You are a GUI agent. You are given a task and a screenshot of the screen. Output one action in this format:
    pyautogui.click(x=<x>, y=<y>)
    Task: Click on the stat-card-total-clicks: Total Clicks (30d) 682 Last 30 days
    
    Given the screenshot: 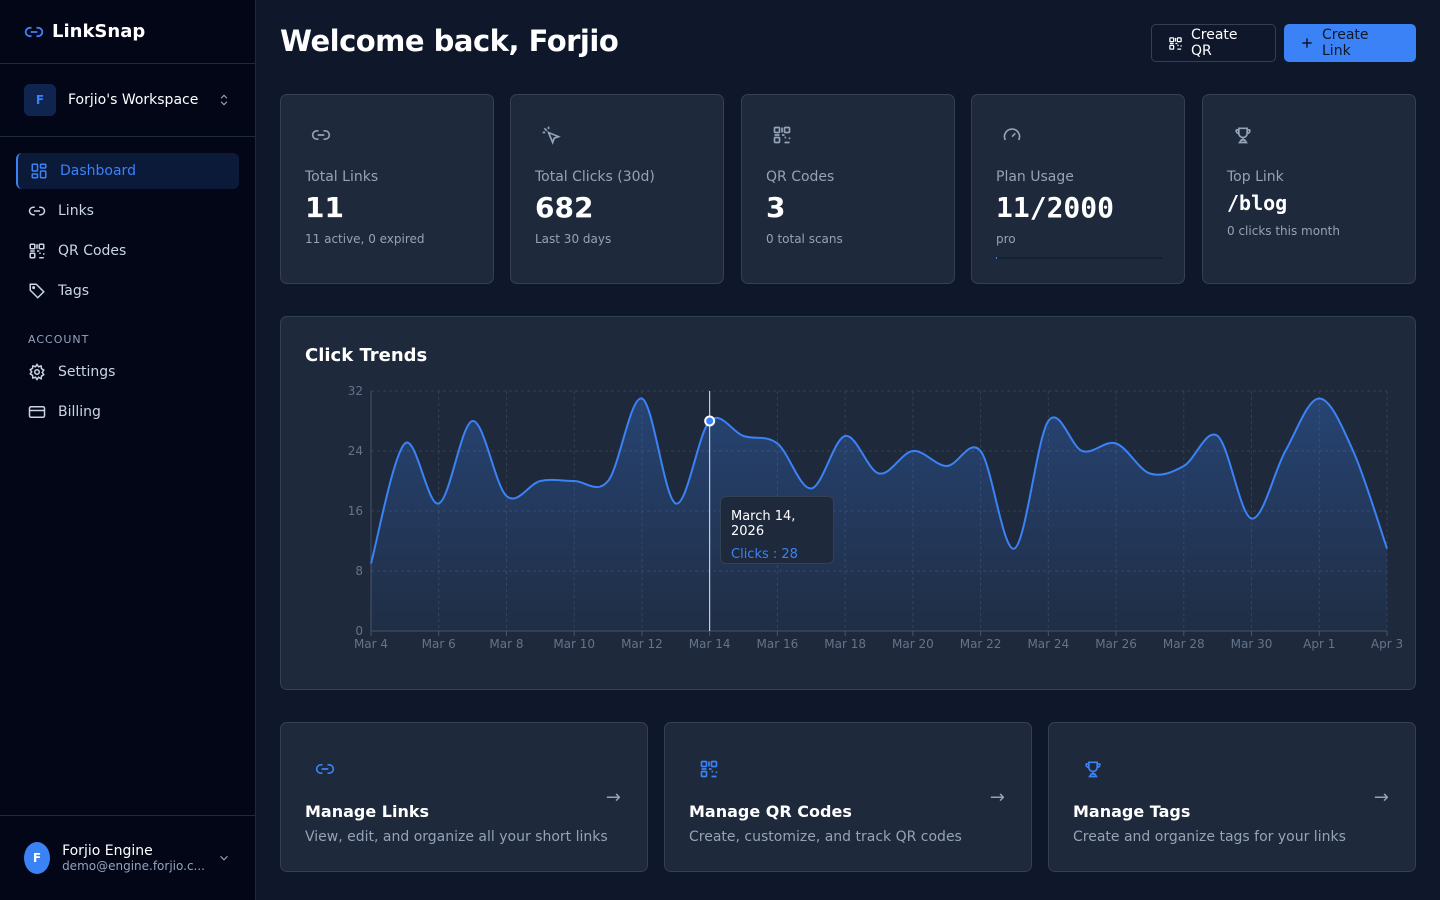 What is the action you would take?
    pyautogui.click(x=617, y=189)
    